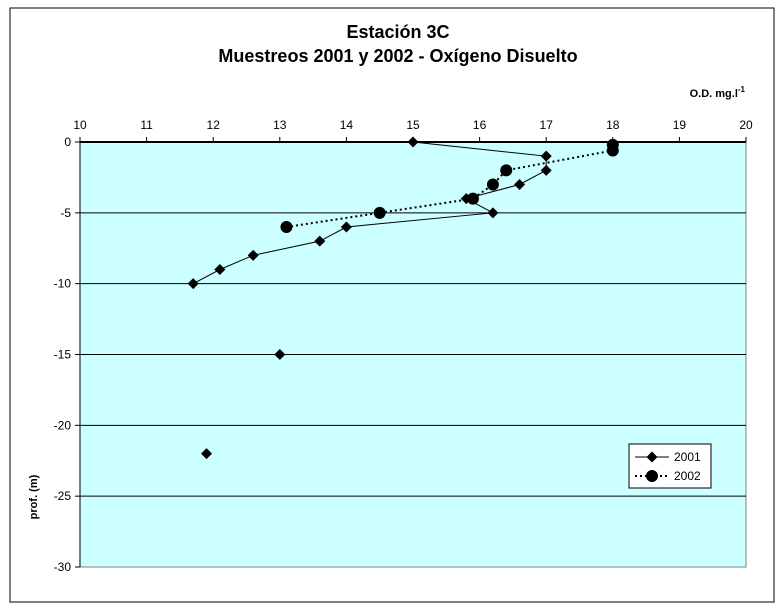  Describe the element at coordinates (480, 125) in the screenshot. I see `x-tick-label: 16` at that location.